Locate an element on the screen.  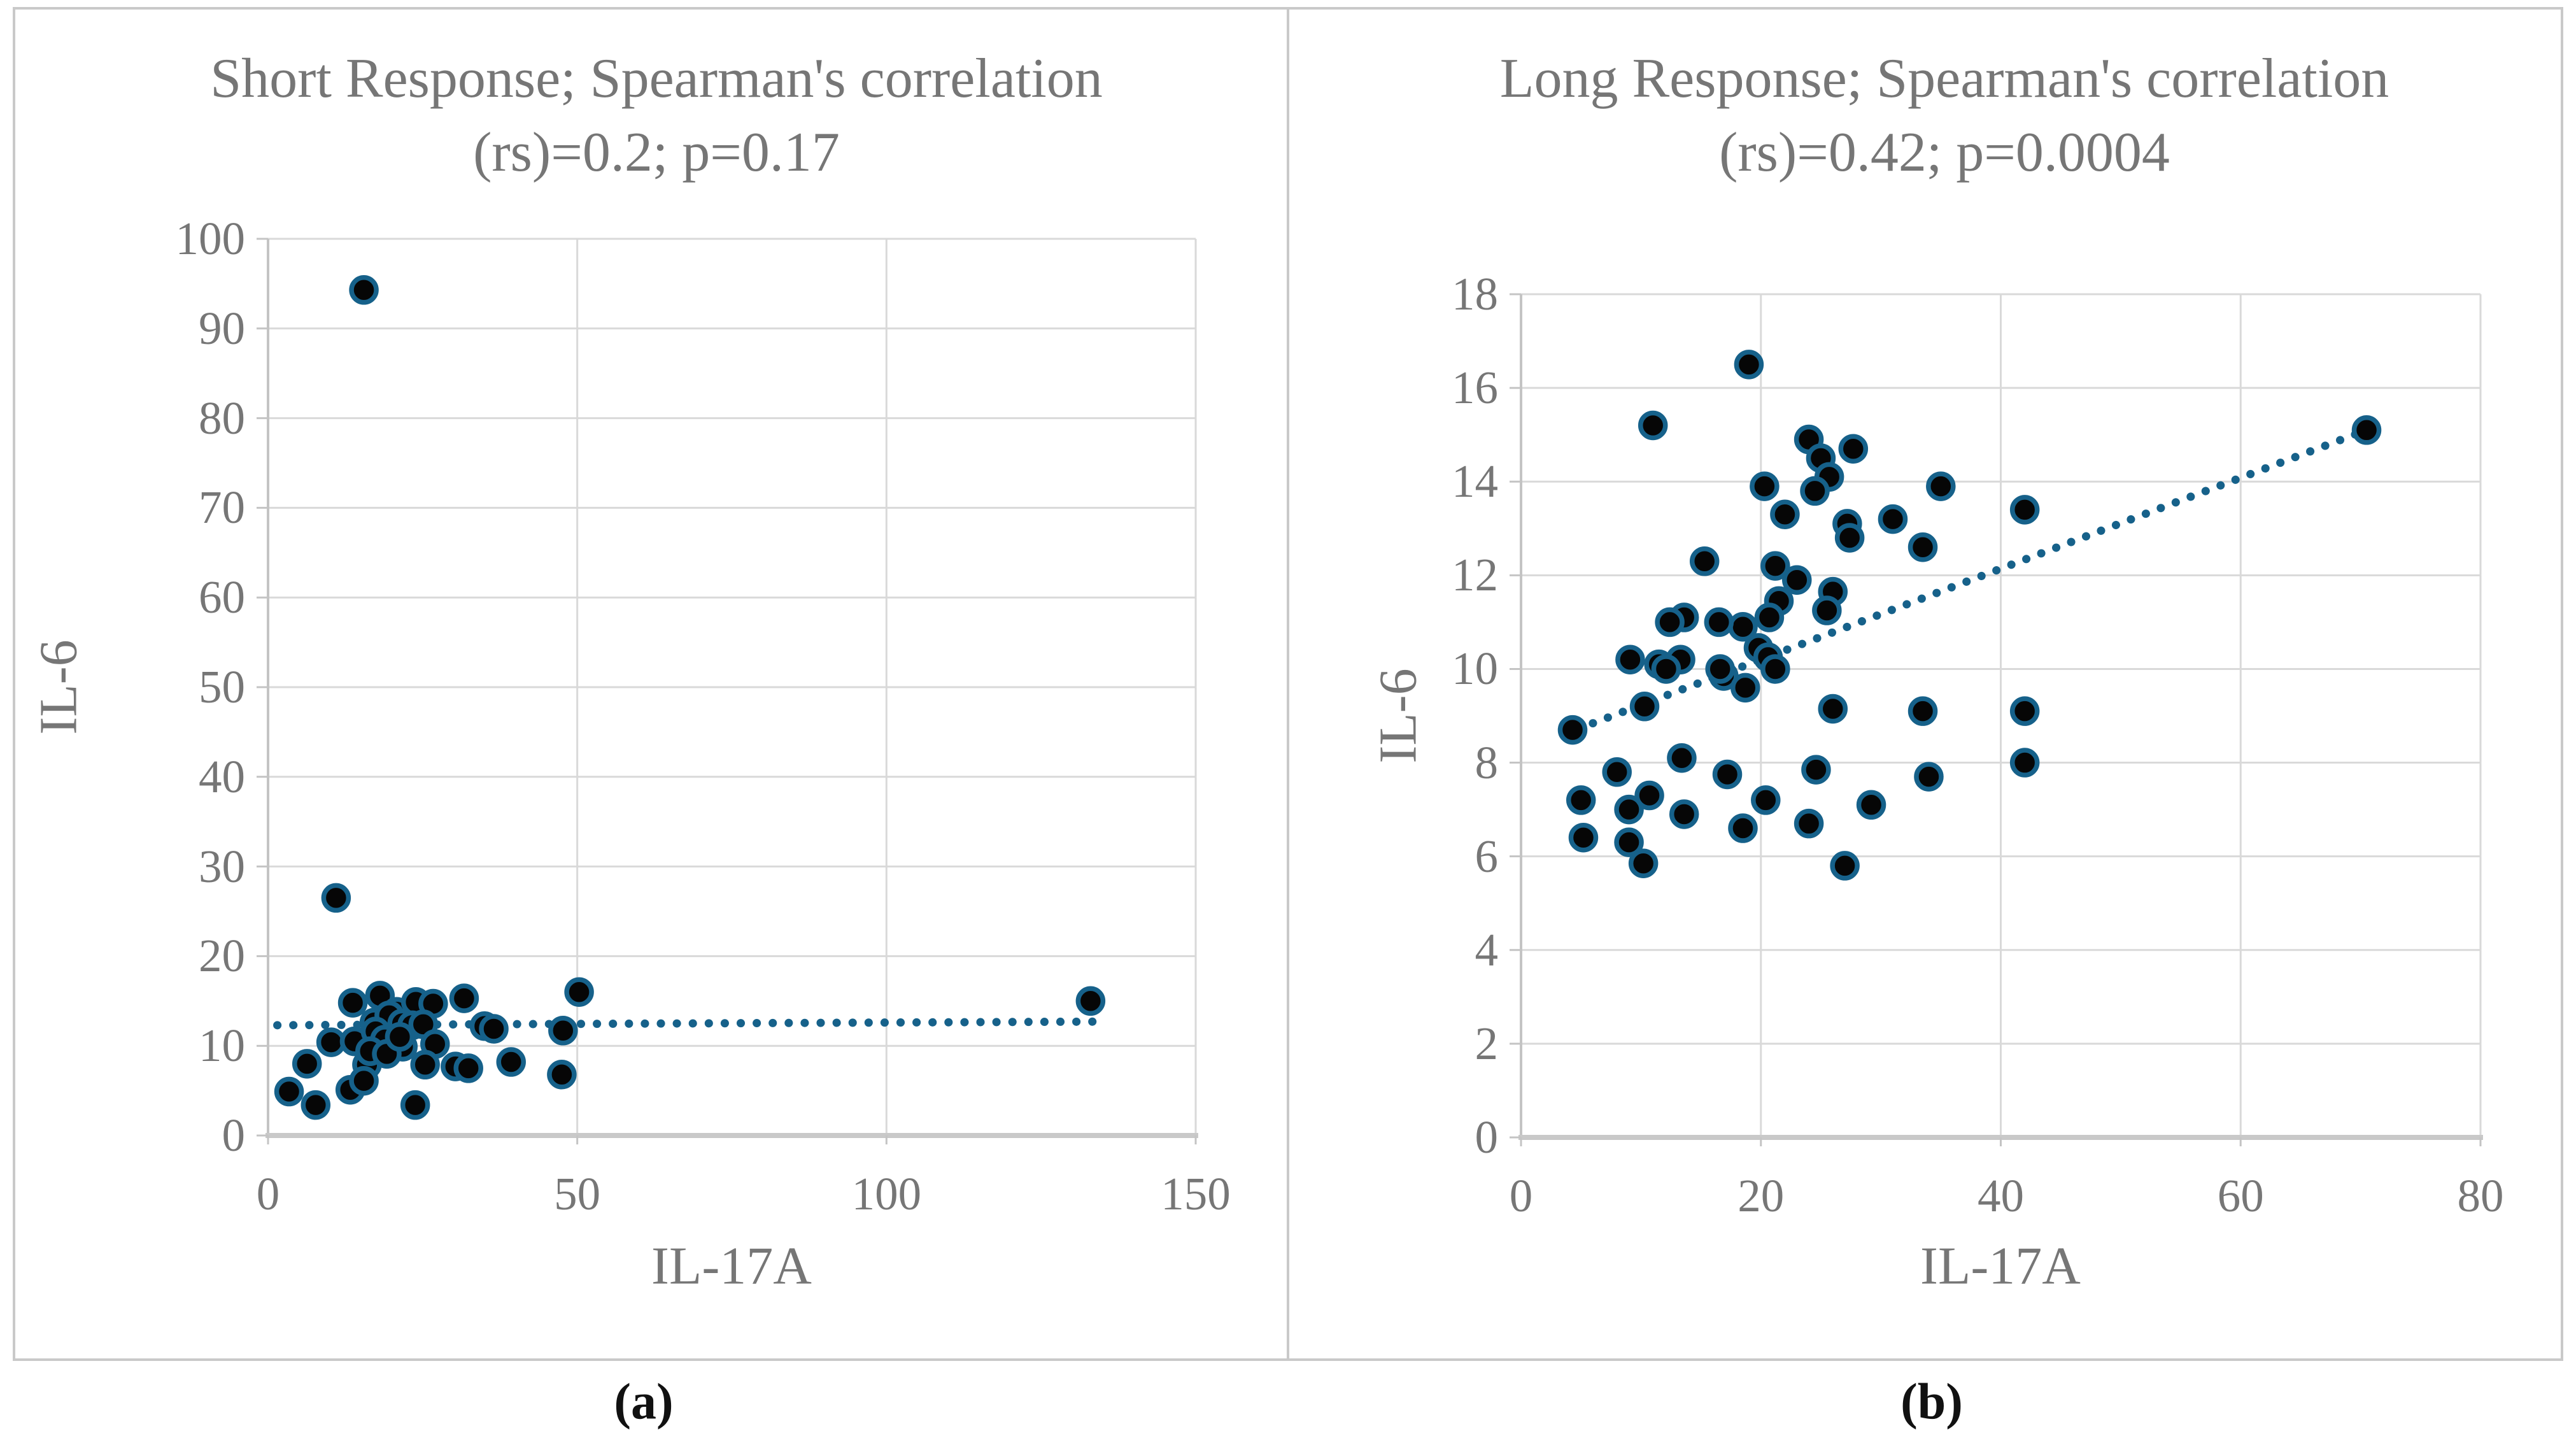
y-tick-label-b-0: 0 is located at coordinates (1487, 1137).